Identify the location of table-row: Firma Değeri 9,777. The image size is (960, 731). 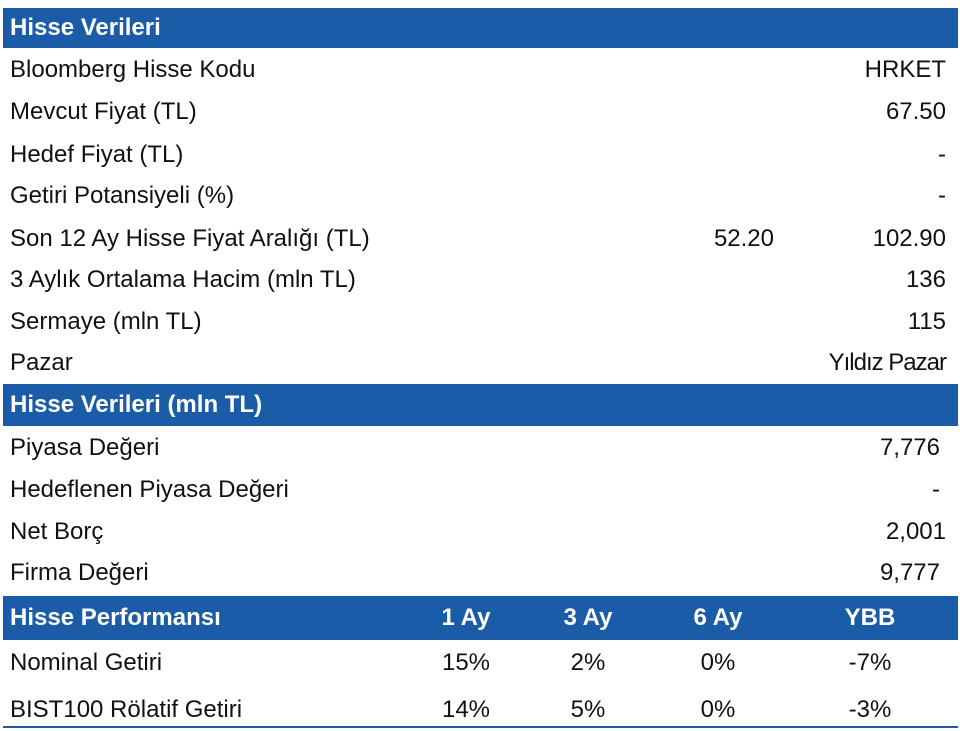
(480, 573).